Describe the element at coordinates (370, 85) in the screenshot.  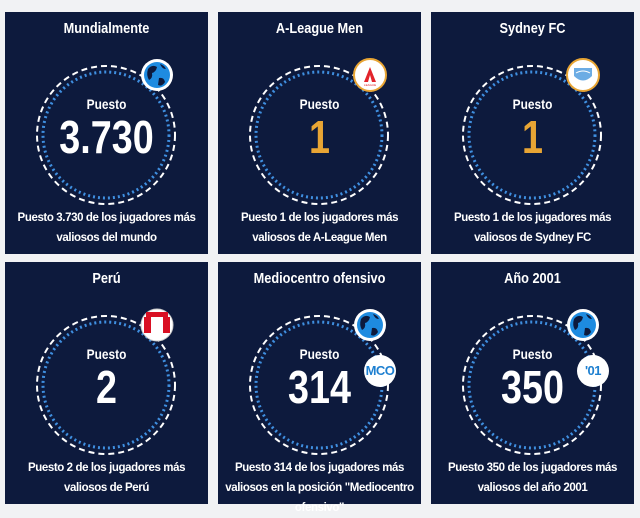
I see `svg-text: LEAGUE` at that location.